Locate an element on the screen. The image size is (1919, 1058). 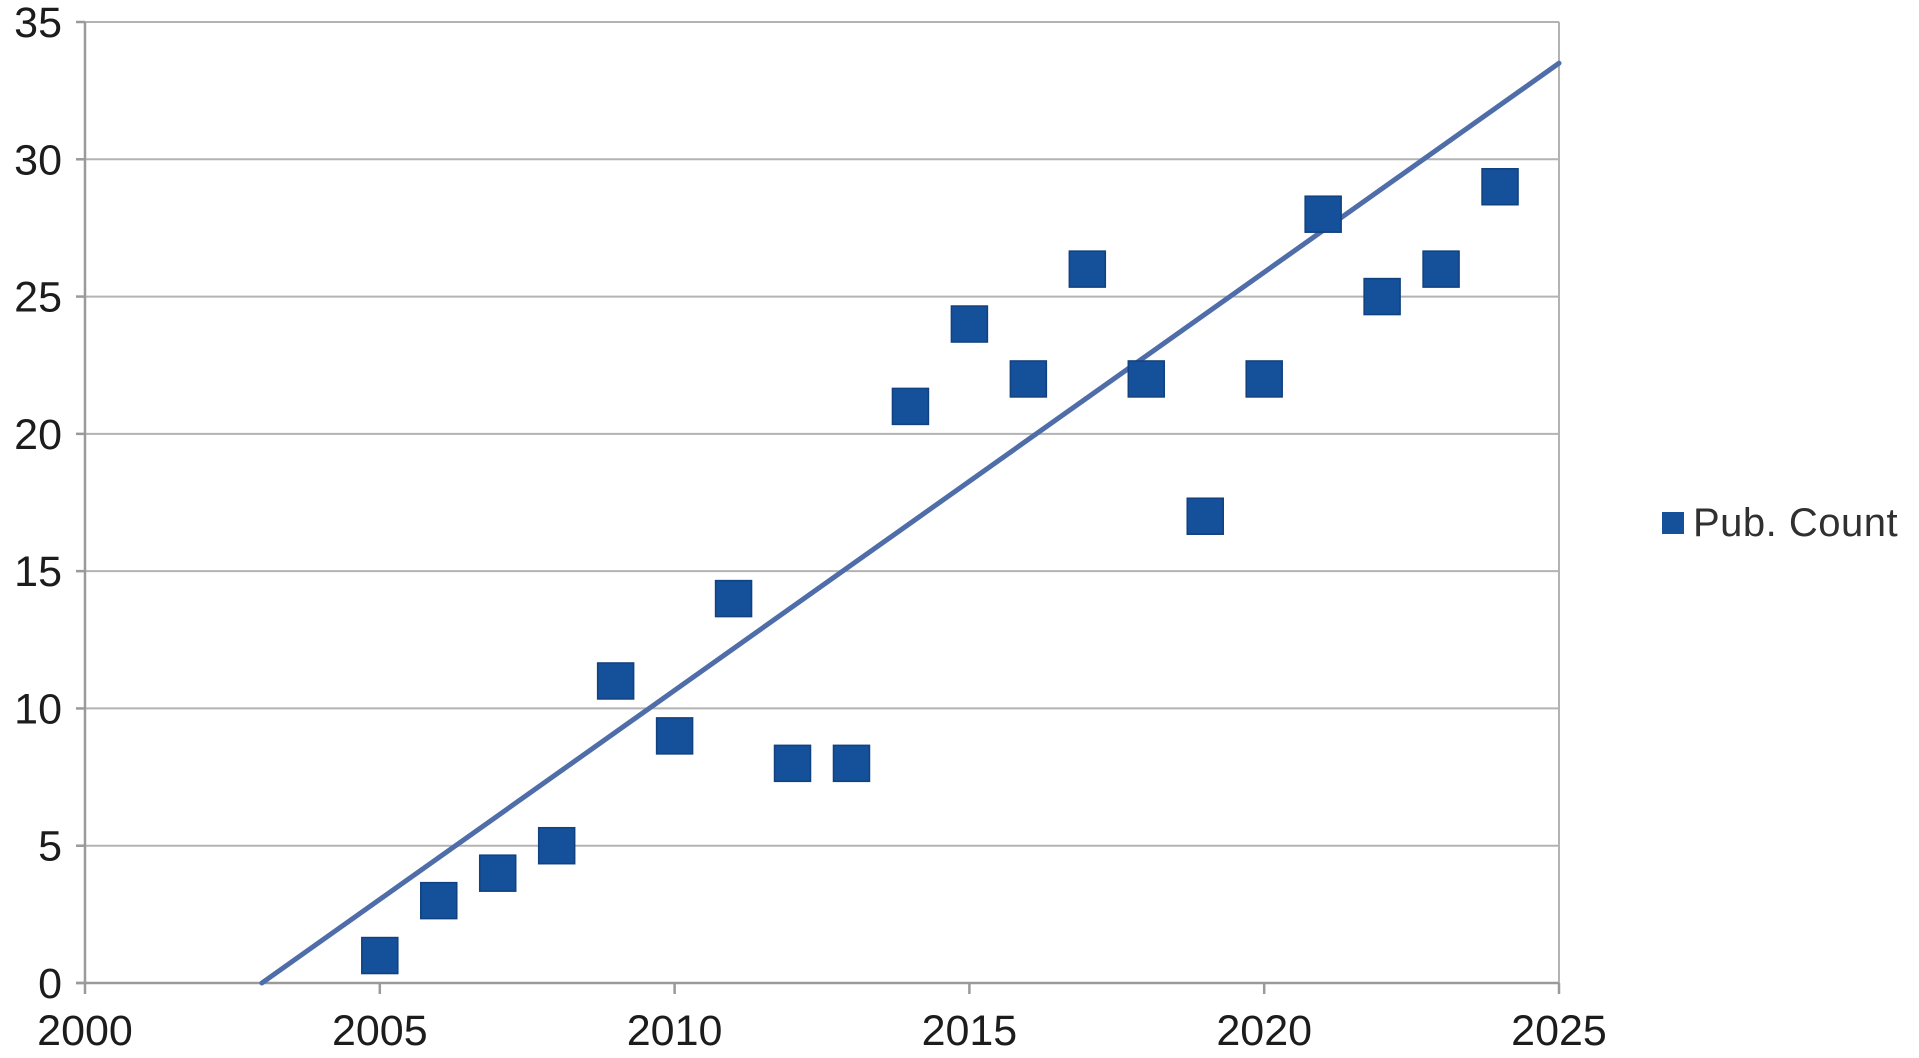
x-tick-label: 2010 is located at coordinates (675, 1031).